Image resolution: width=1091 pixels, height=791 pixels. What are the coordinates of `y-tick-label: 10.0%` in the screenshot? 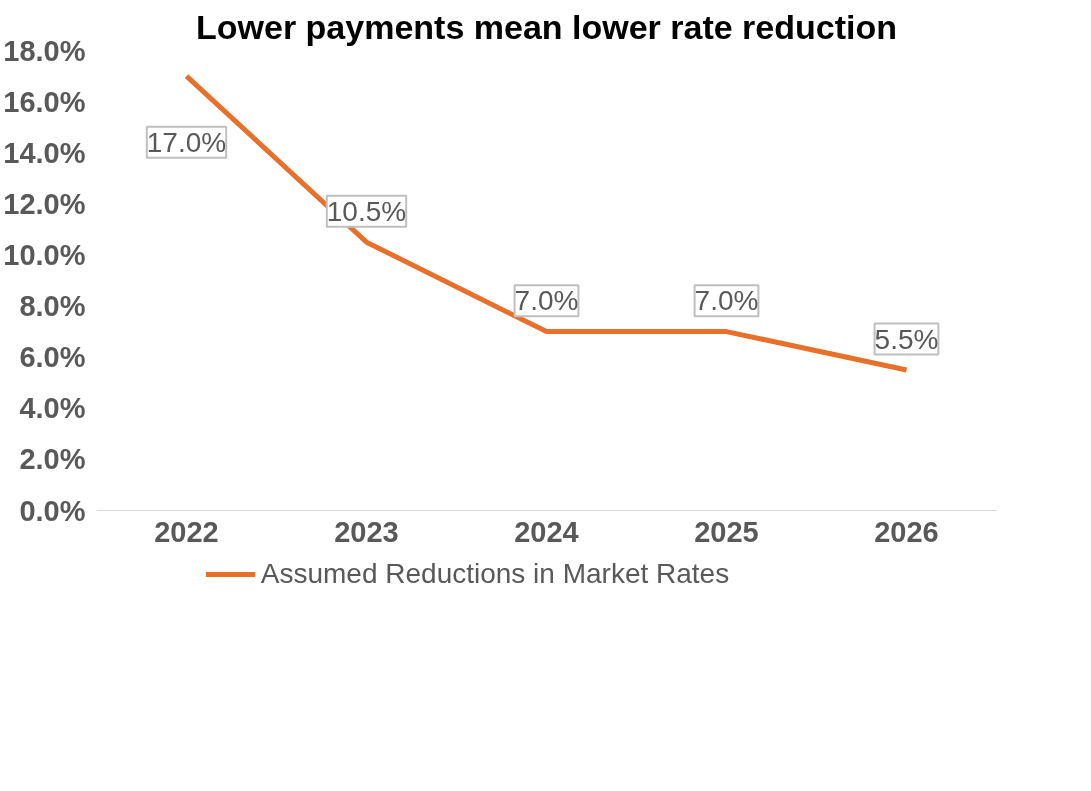 It's located at (44, 254).